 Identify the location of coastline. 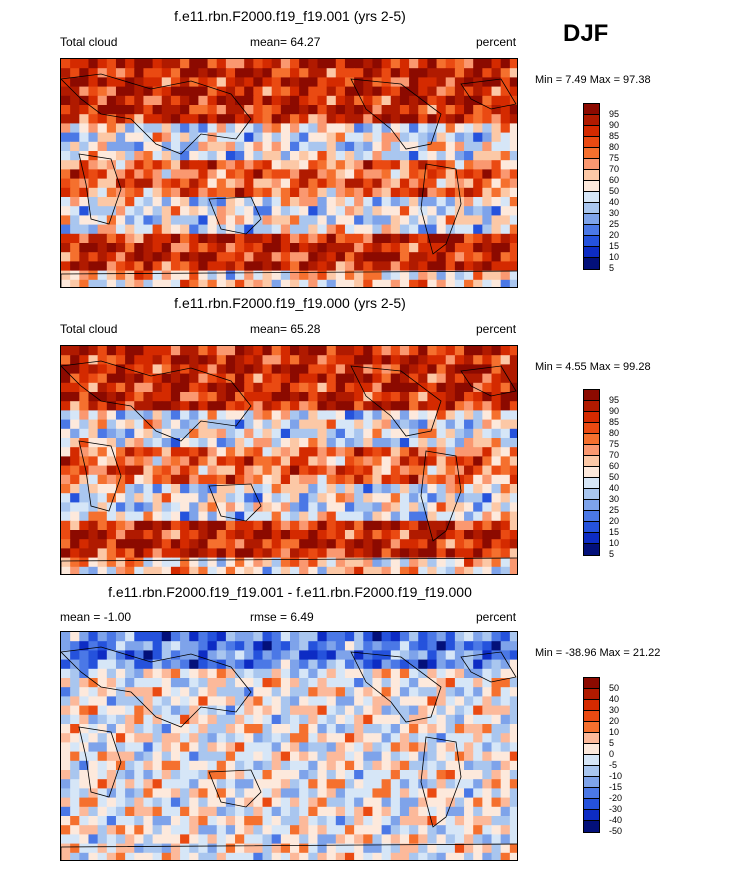
(235, 215).